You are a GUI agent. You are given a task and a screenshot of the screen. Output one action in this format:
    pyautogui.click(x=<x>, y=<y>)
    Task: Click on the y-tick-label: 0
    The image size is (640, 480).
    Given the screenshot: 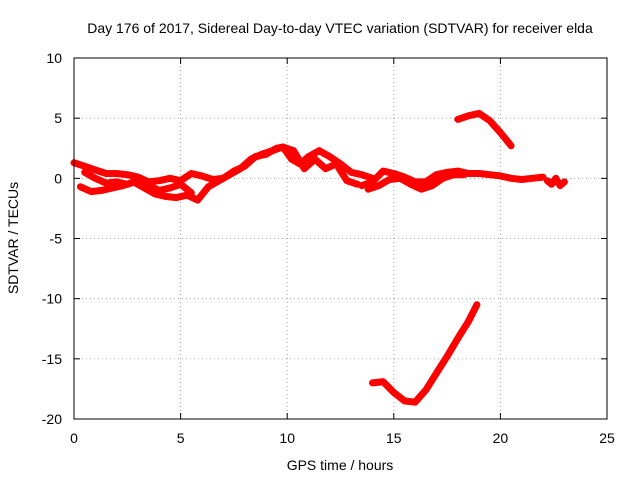 What is the action you would take?
    pyautogui.click(x=58, y=178)
    